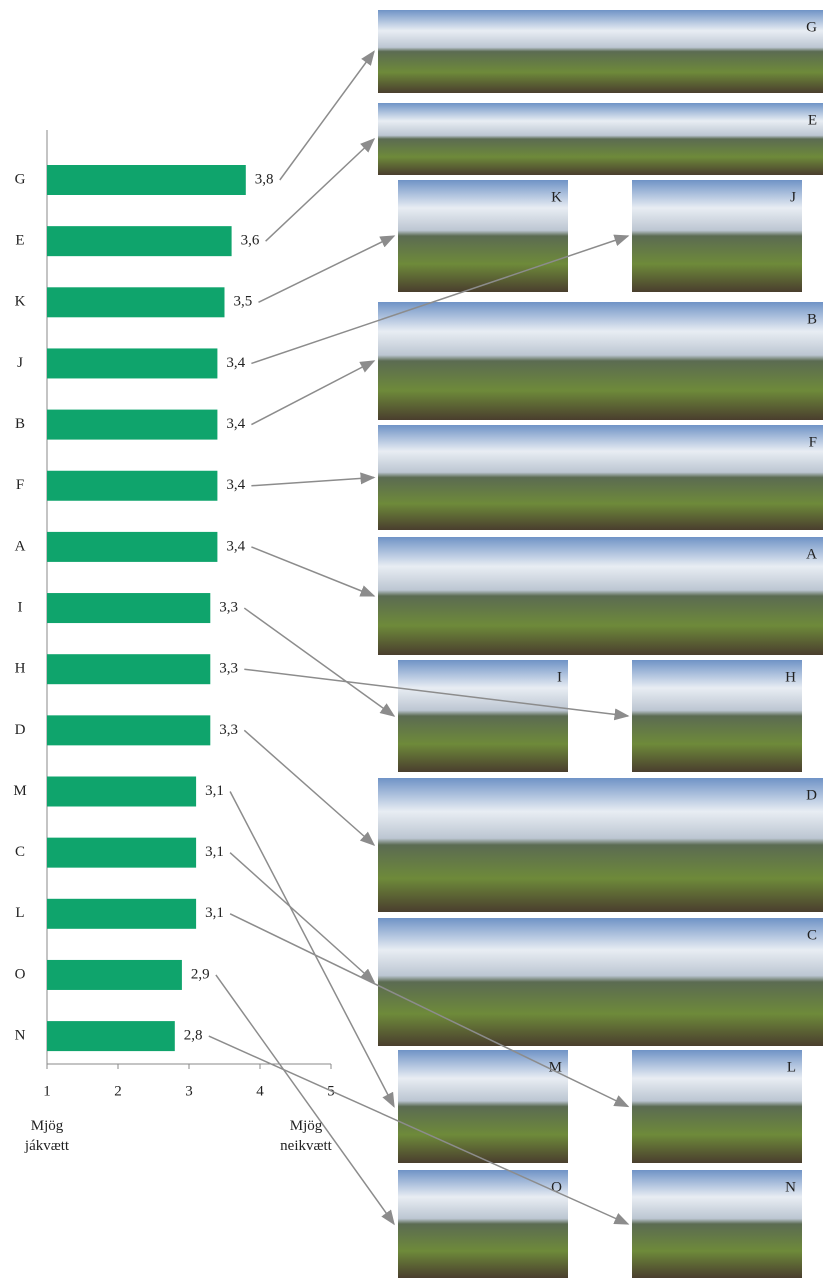 The image size is (823, 1279). I want to click on value-label: 3,6, so click(250, 241).